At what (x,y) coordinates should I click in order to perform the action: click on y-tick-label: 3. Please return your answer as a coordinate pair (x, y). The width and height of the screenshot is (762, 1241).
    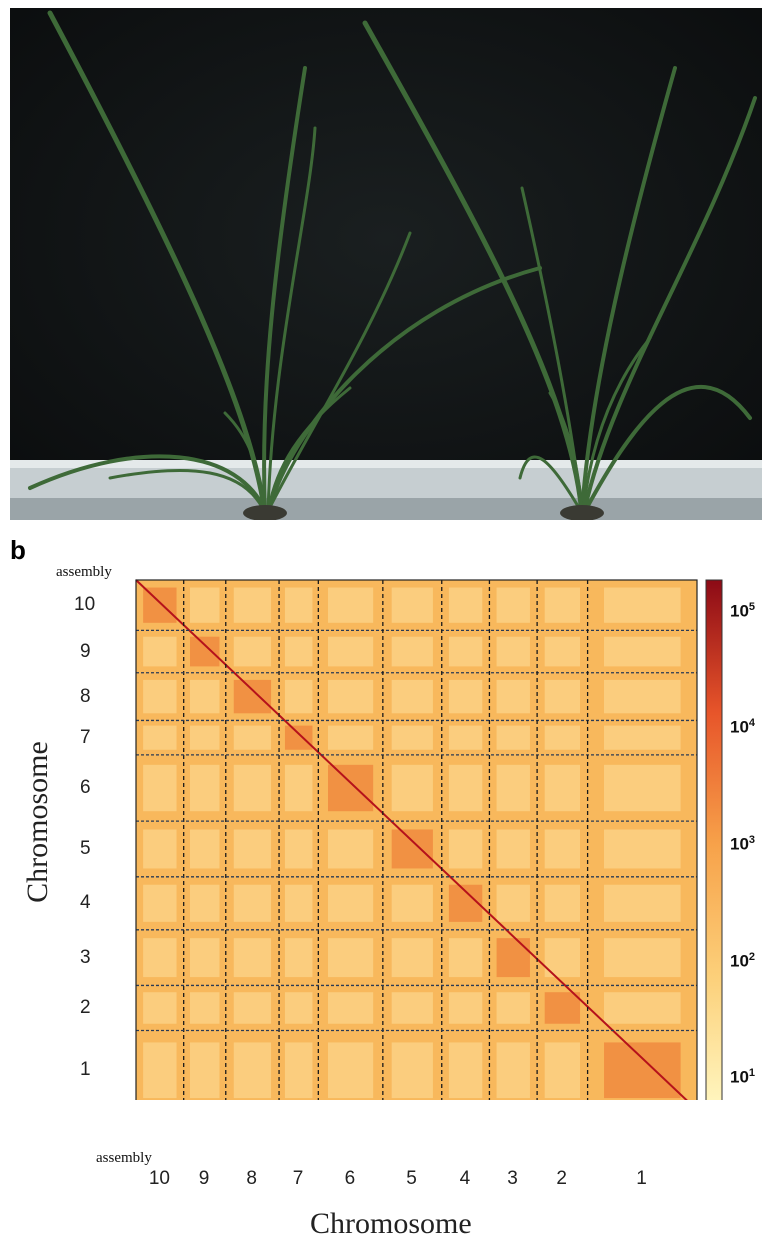
    Looking at the image, I should click on (85, 957).